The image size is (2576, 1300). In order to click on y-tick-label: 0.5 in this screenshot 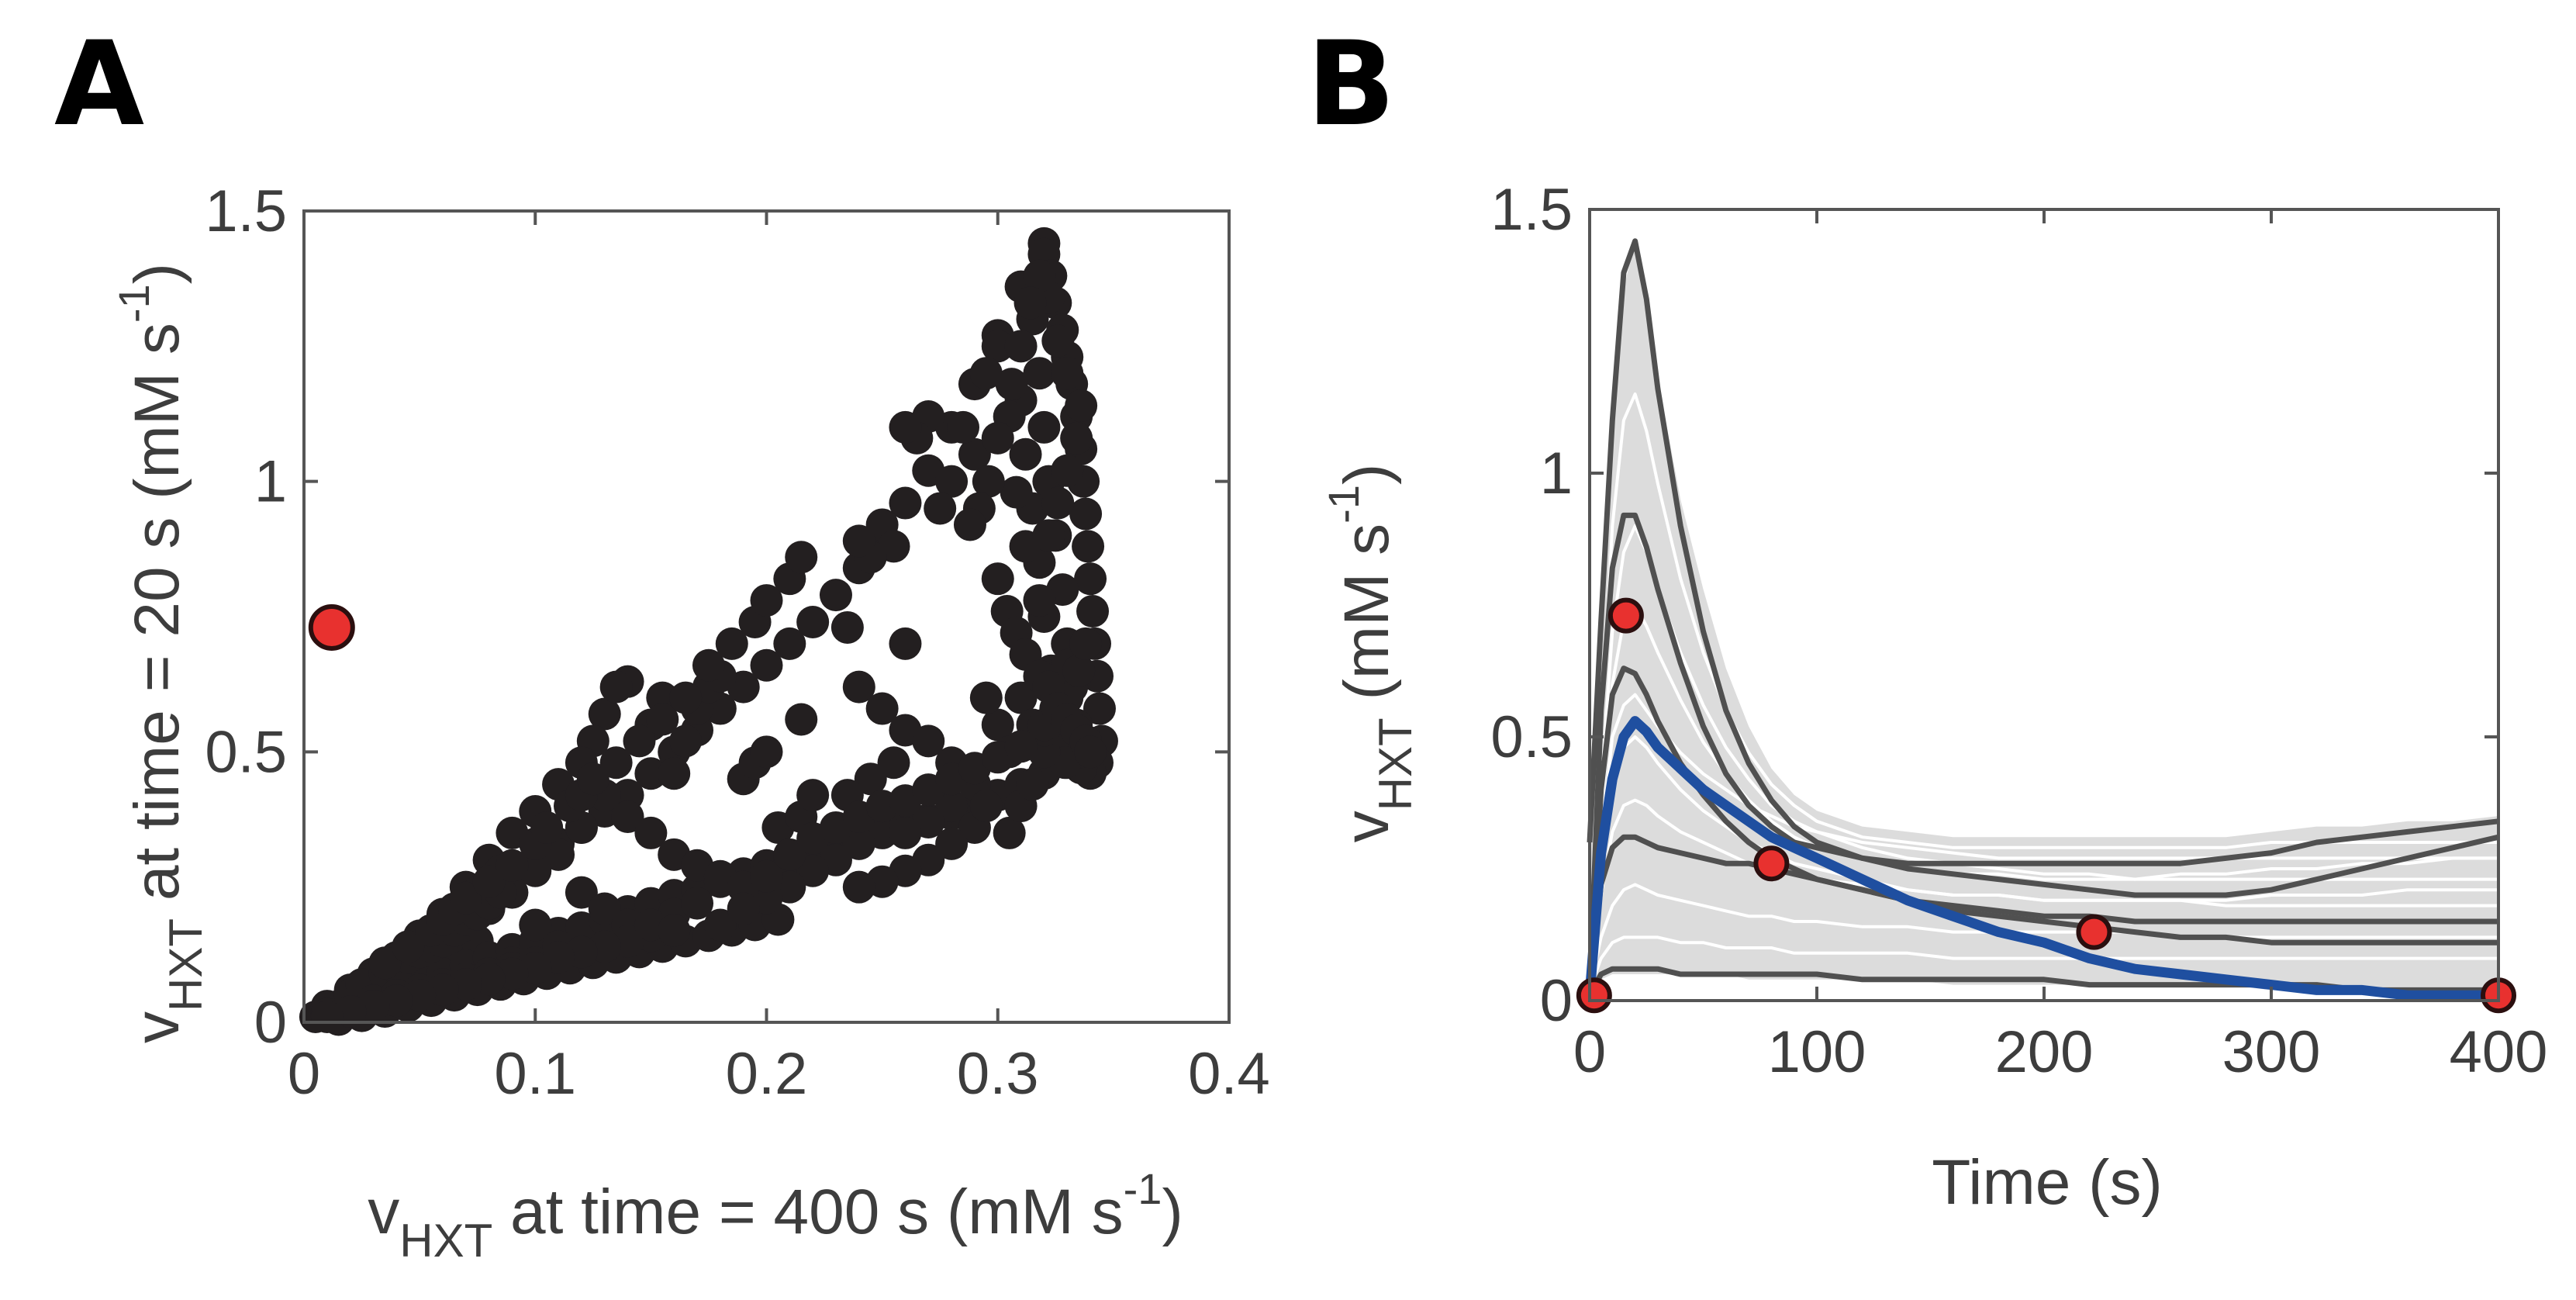, I will do `click(1532, 737)`.